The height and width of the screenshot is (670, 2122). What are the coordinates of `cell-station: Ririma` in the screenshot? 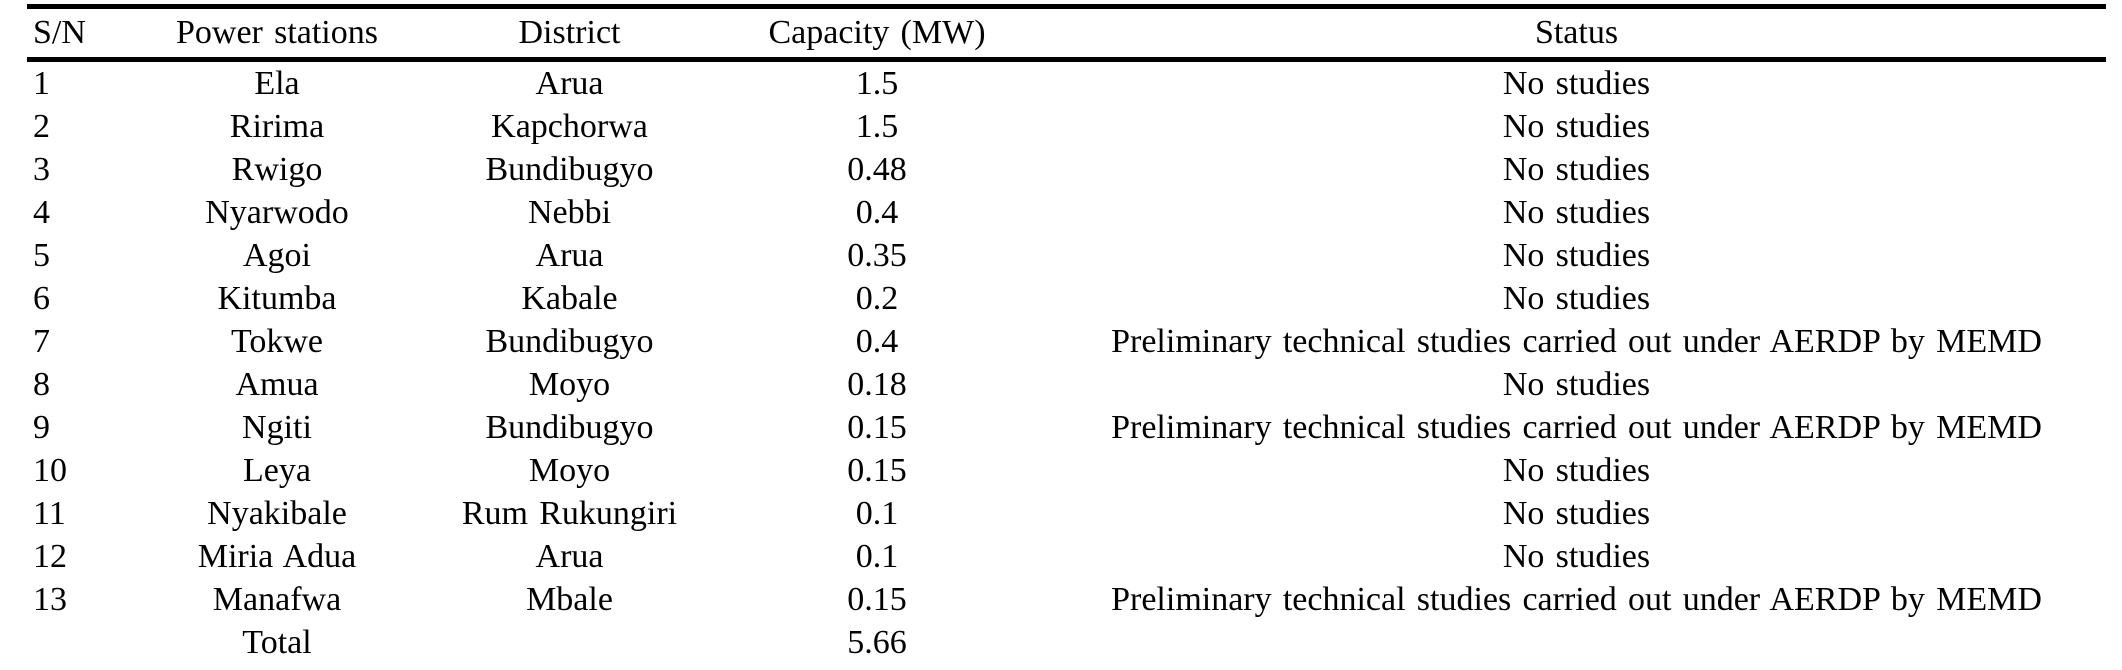 It's located at (277, 126).